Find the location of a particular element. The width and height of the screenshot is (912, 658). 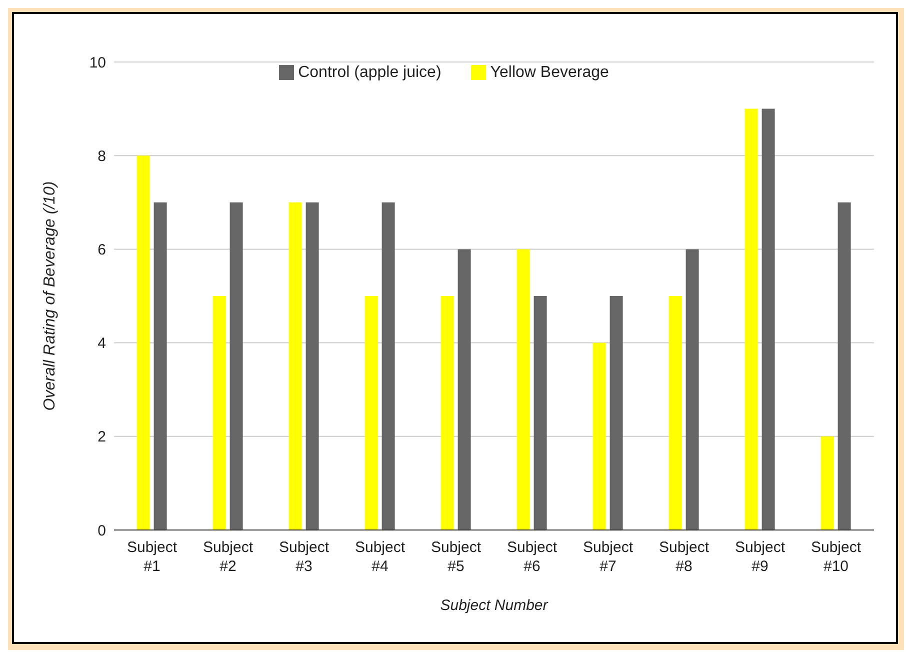

y-tick-label: 2 is located at coordinates (102, 437).